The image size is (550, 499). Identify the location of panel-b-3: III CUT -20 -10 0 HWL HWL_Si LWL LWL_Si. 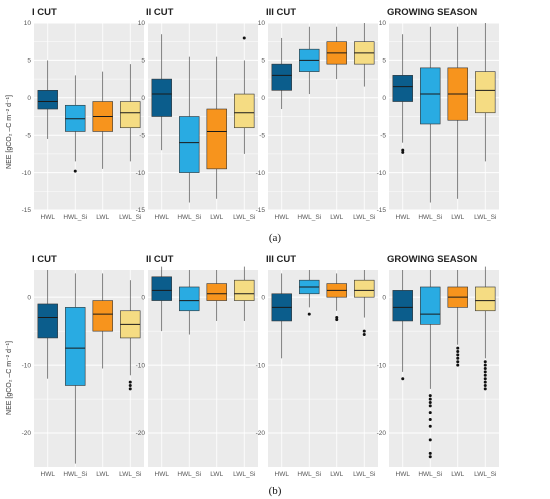
(317, 366).